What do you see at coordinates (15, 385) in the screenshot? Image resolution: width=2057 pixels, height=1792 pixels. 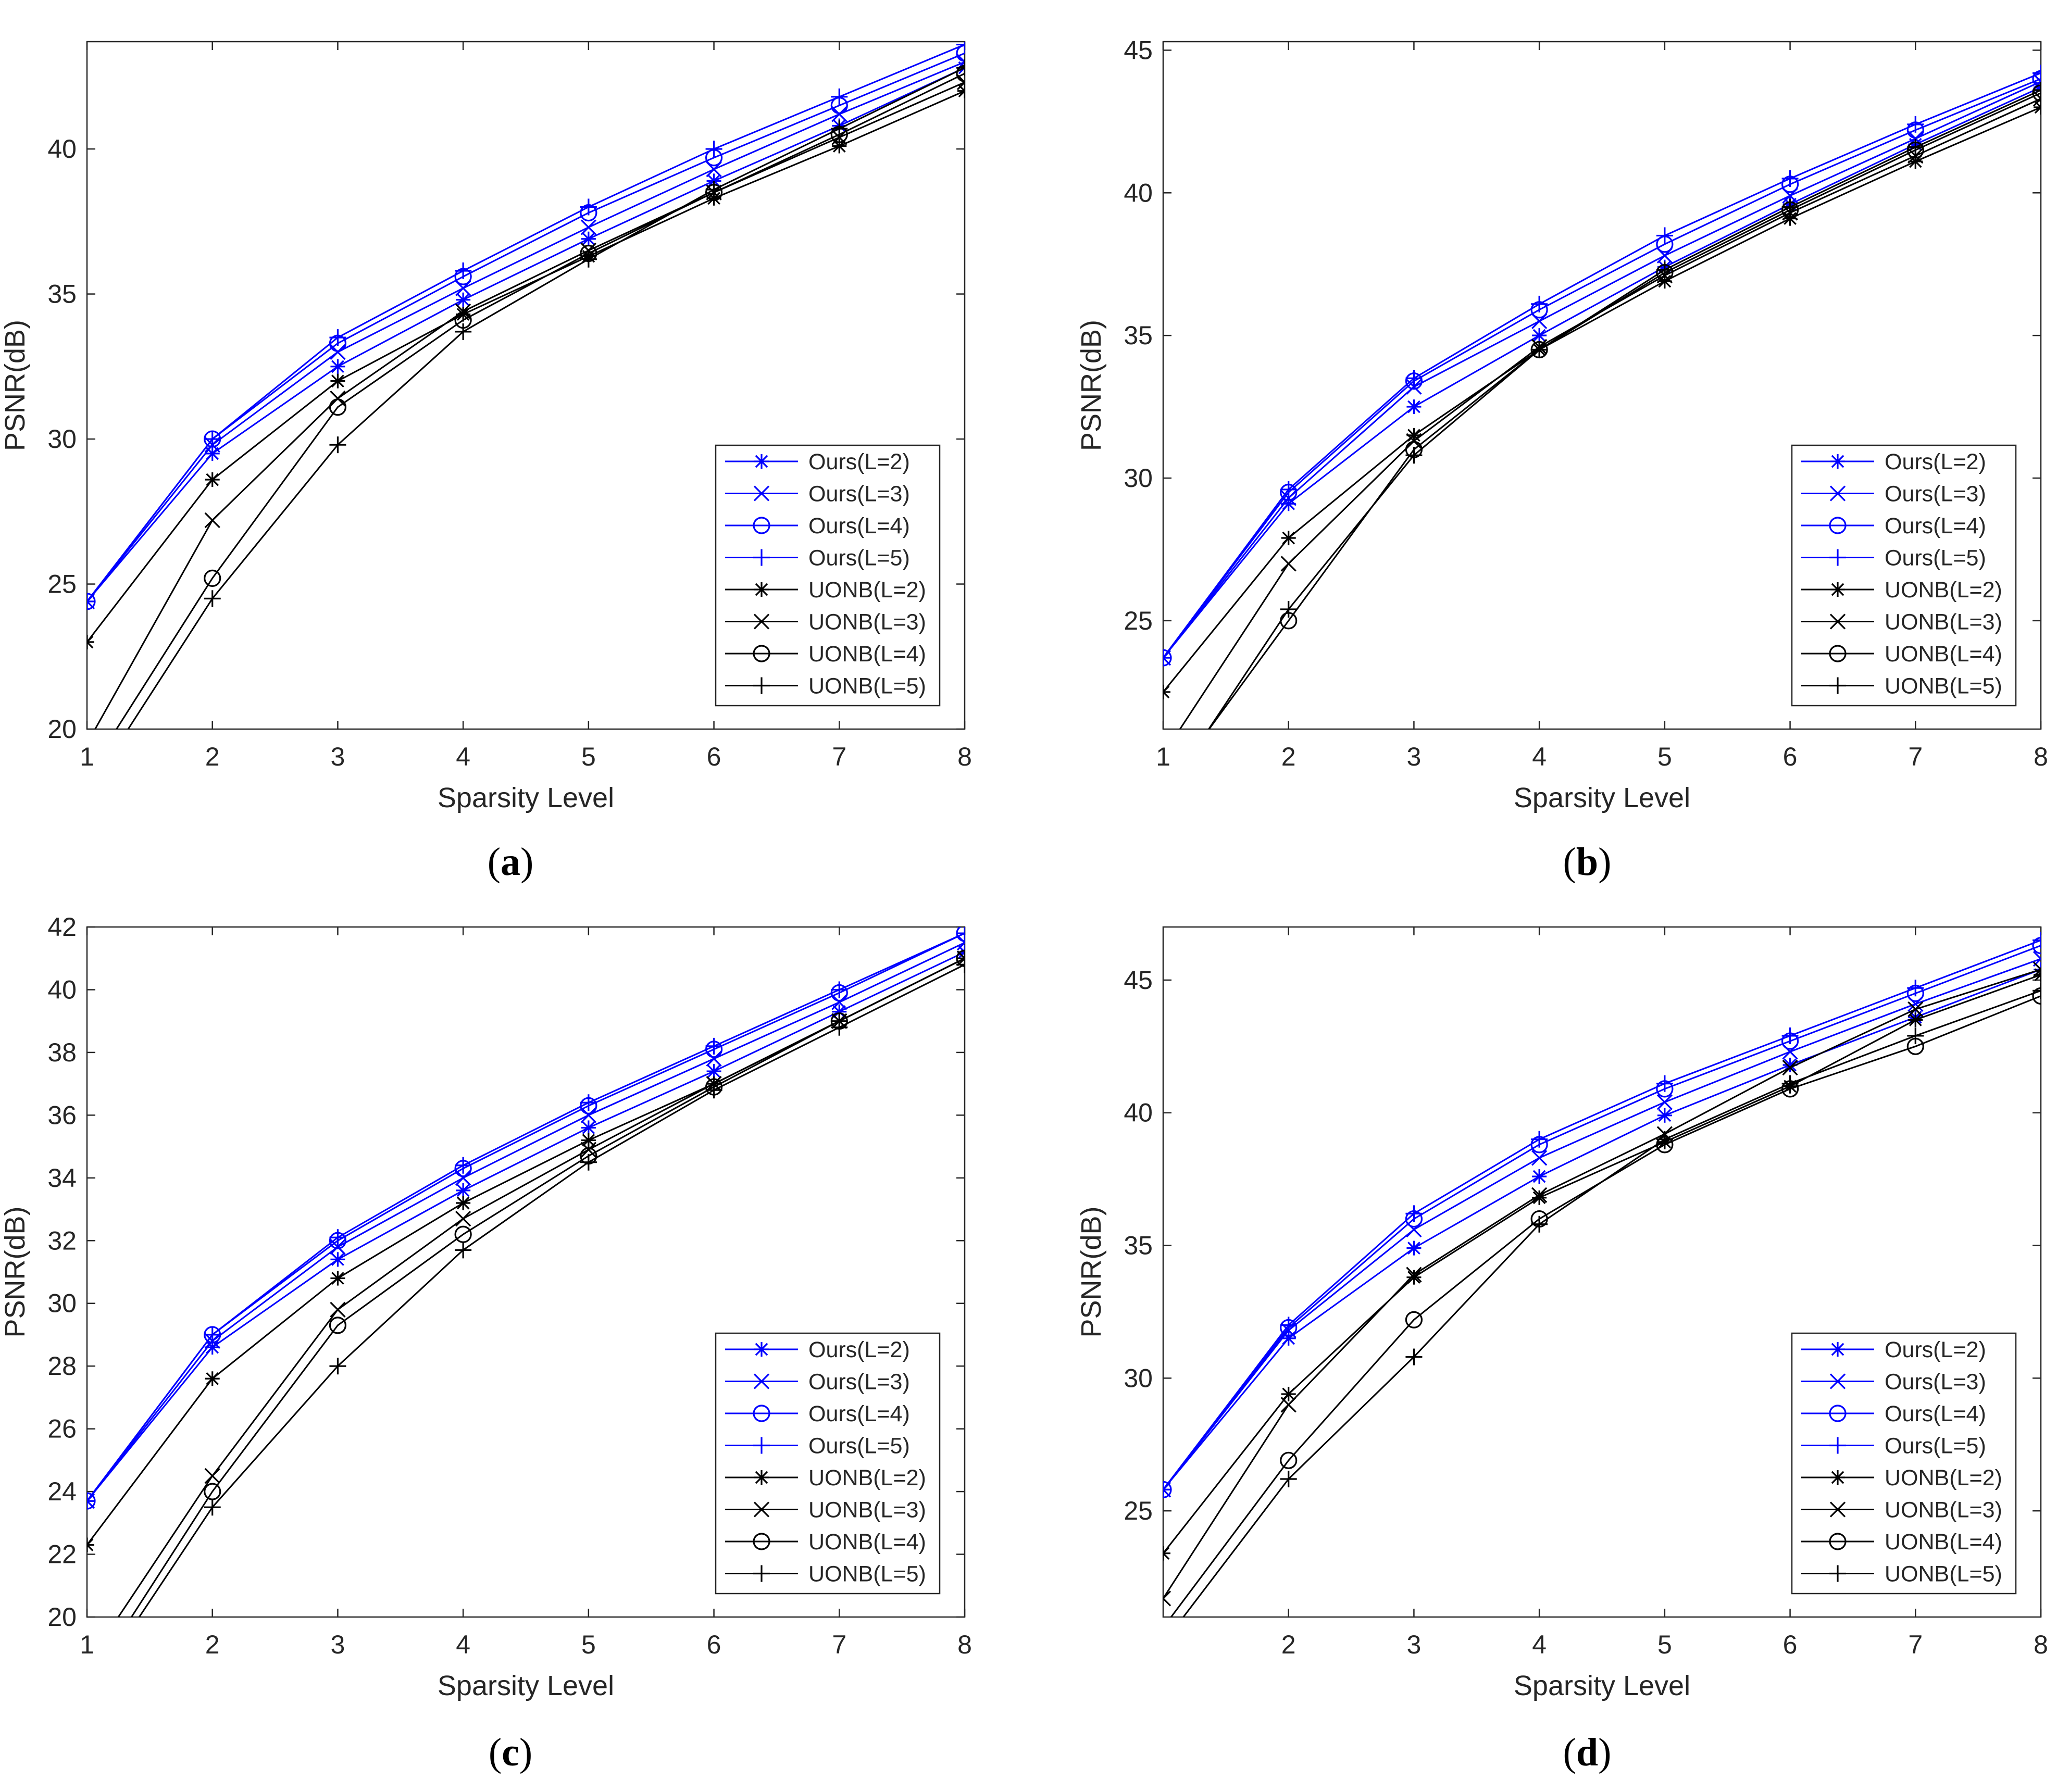 I see `y-axis-label-a: PSNR(dB)` at bounding box center [15, 385].